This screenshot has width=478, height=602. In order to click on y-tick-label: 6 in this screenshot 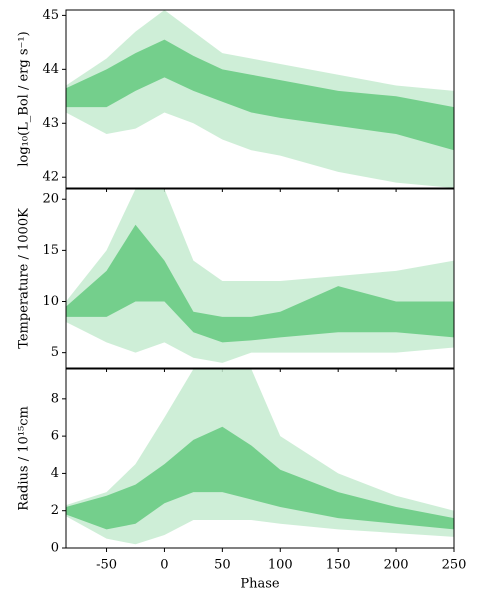, I will do `click(55, 436)`.